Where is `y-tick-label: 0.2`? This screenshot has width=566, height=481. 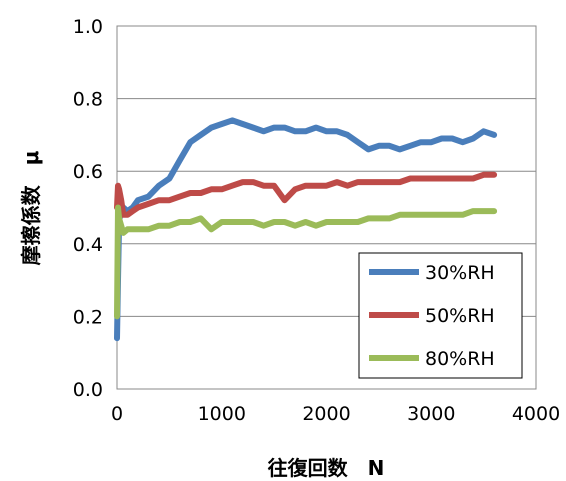
y-tick-label: 0.2 is located at coordinates (88, 317).